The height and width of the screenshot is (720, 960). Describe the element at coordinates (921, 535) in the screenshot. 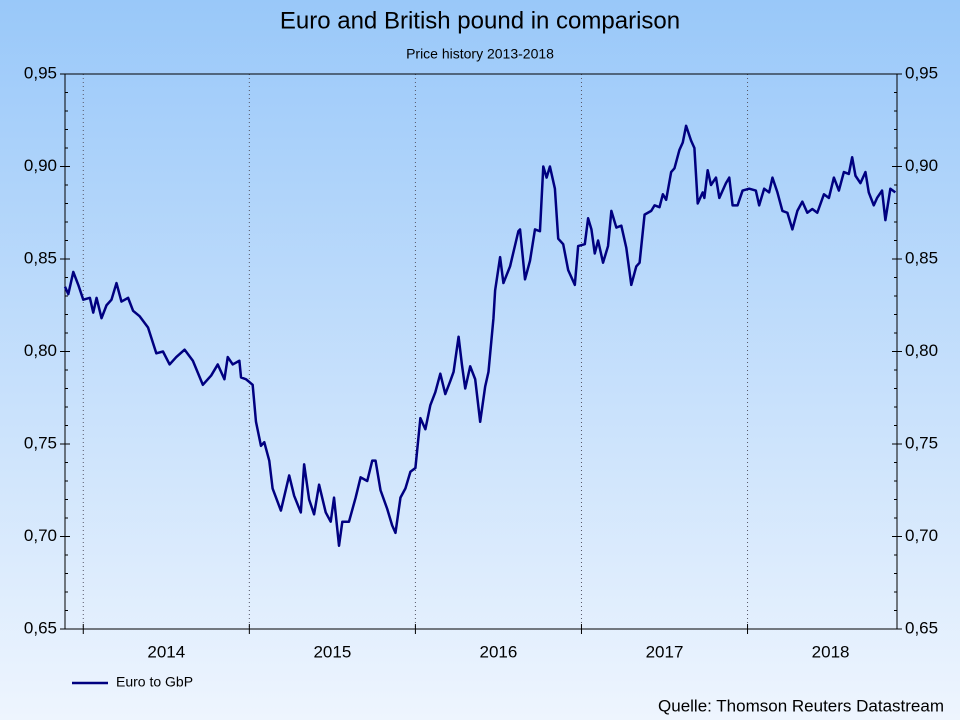

I see `y2-tick-label: 0,70` at that location.